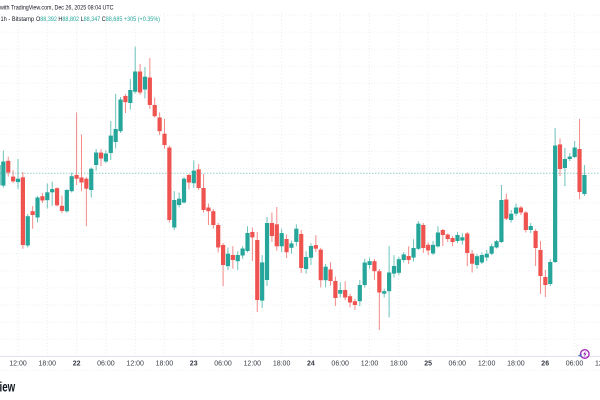  Describe the element at coordinates (428, 364) in the screenshot. I see `svg-text: 25` at that location.